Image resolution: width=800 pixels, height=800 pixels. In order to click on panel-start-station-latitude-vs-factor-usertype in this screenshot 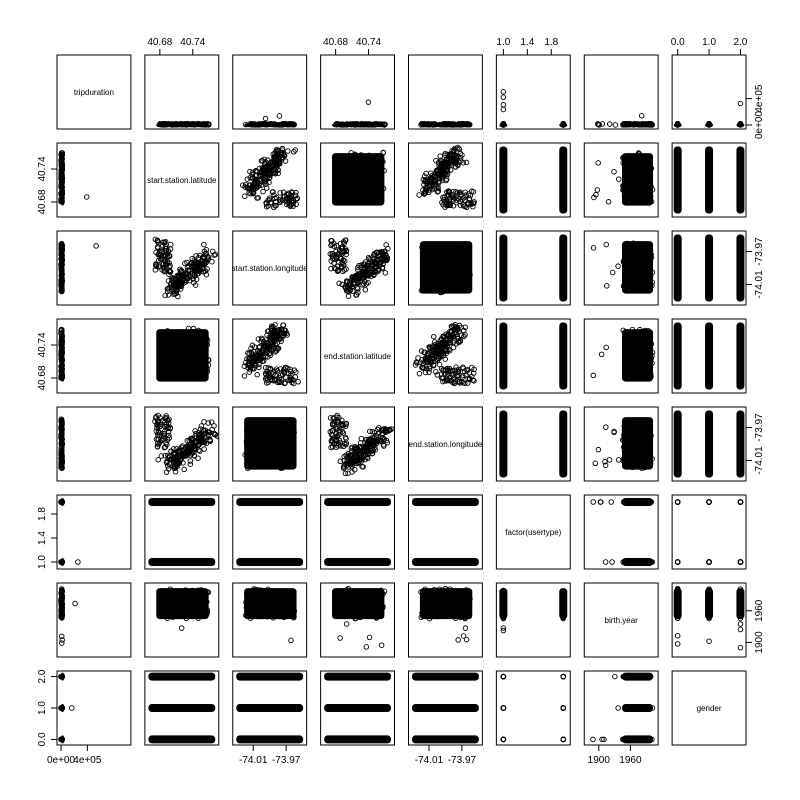, I will do `click(533, 180)`.